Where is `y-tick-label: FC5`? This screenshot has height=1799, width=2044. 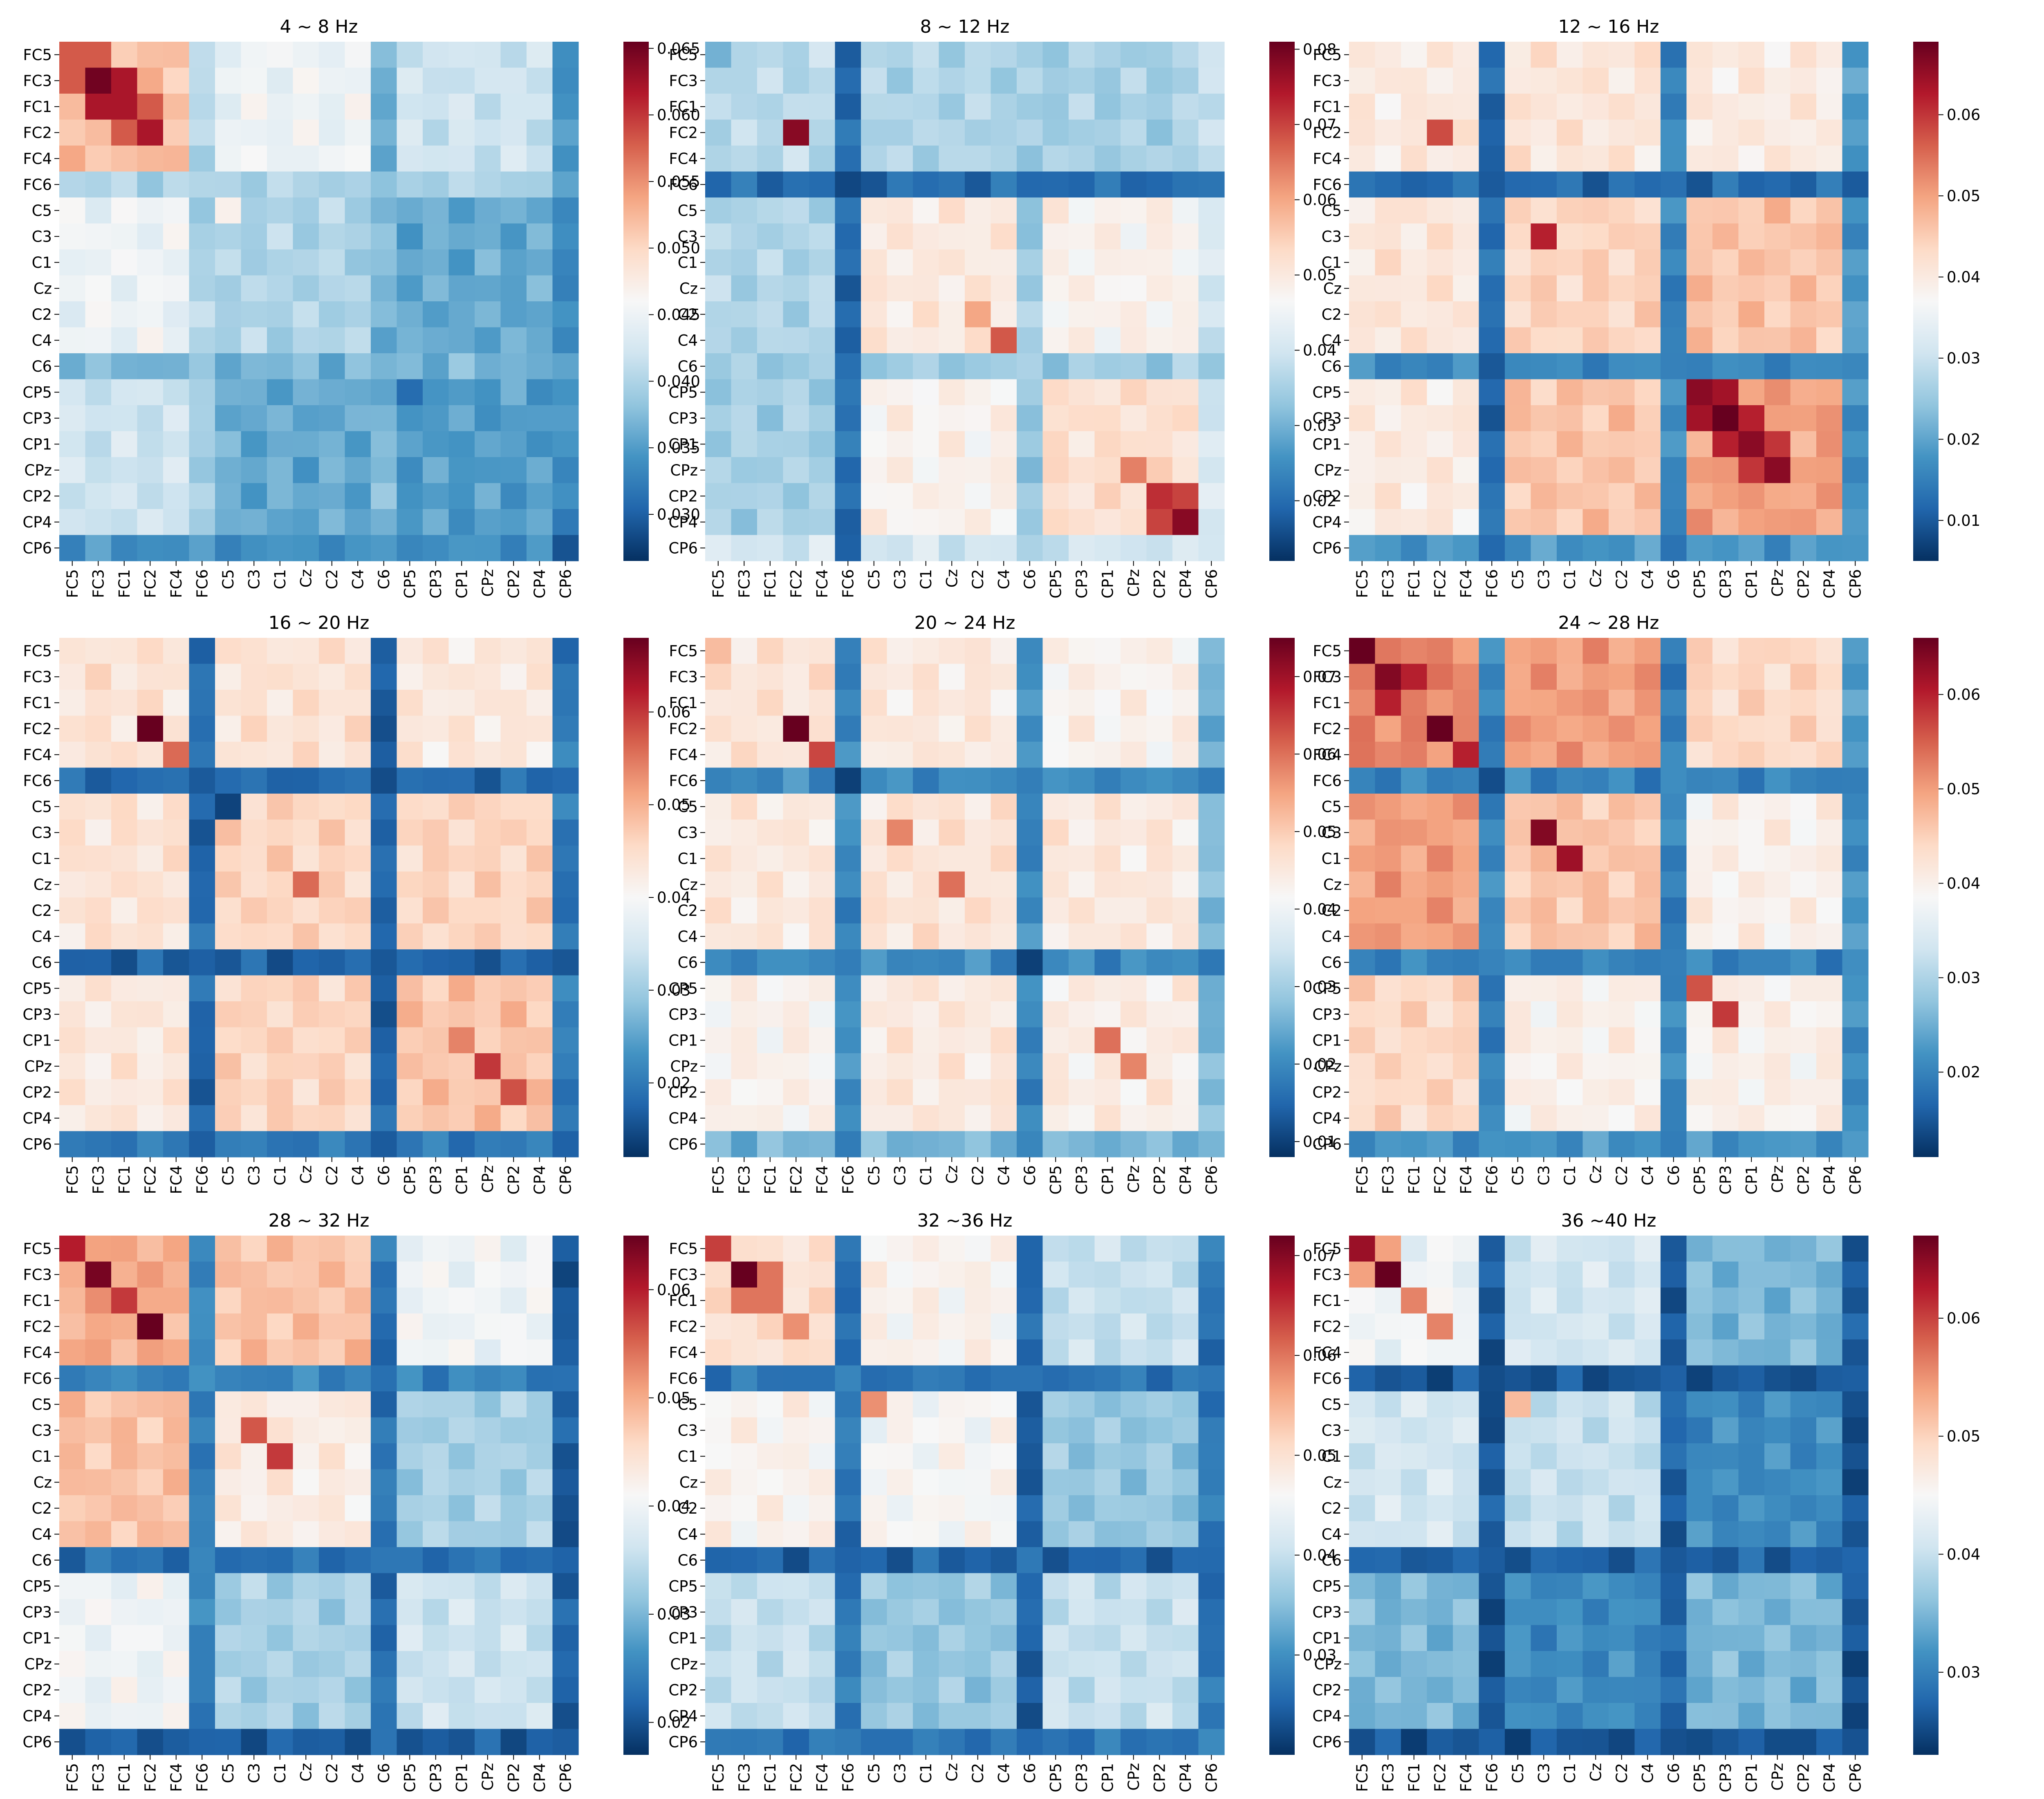
y-tick-label: FC5 is located at coordinates (683, 651).